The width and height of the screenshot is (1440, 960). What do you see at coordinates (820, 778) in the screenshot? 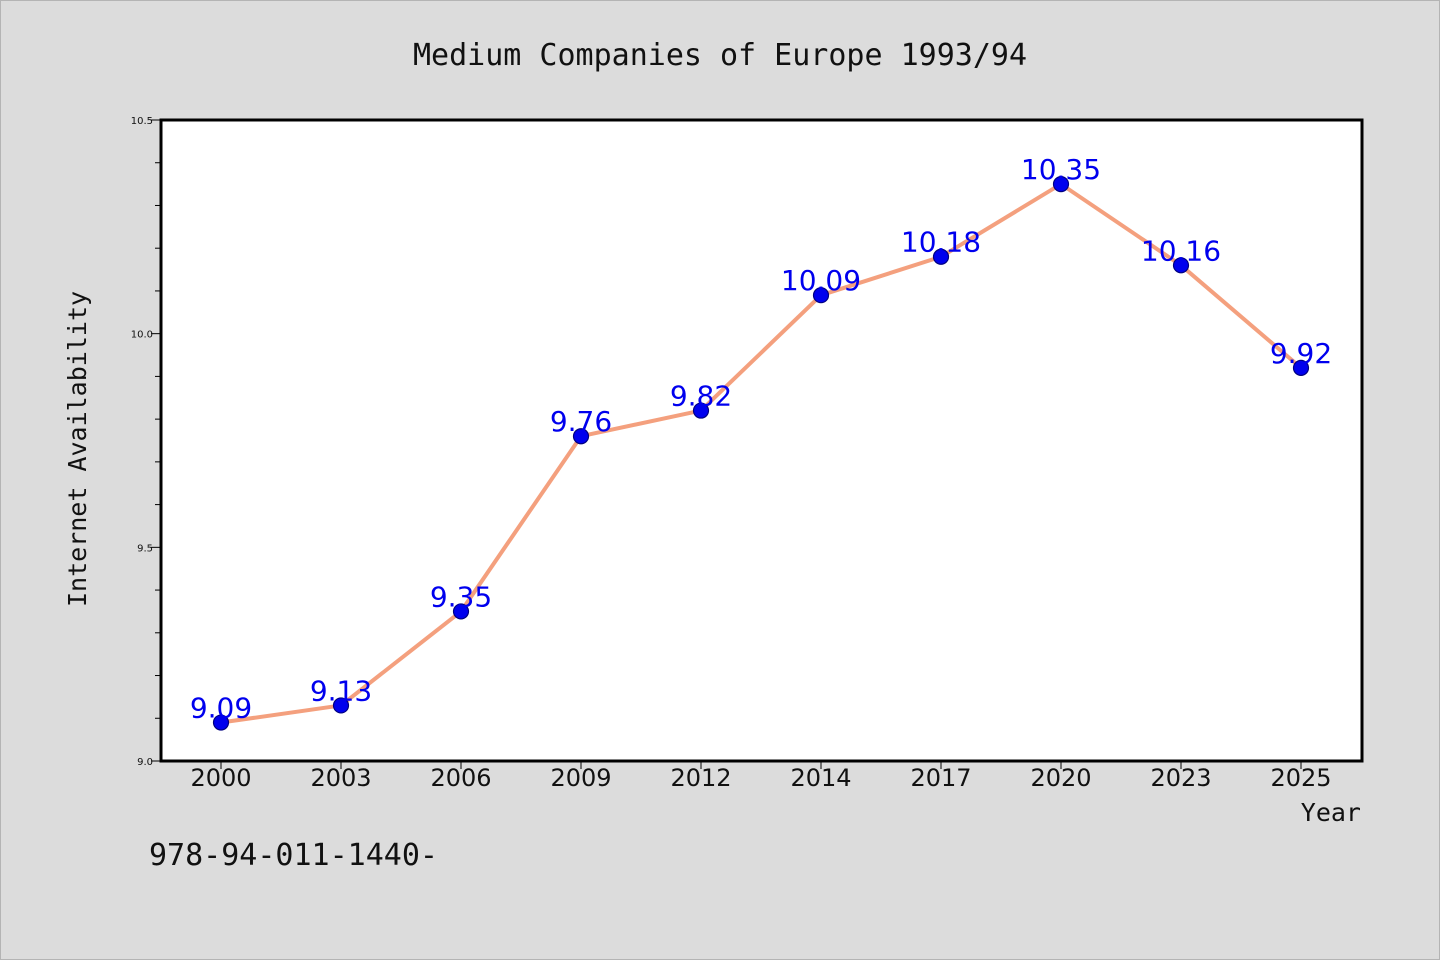
I see `x-tick-label: 2014` at bounding box center [820, 778].